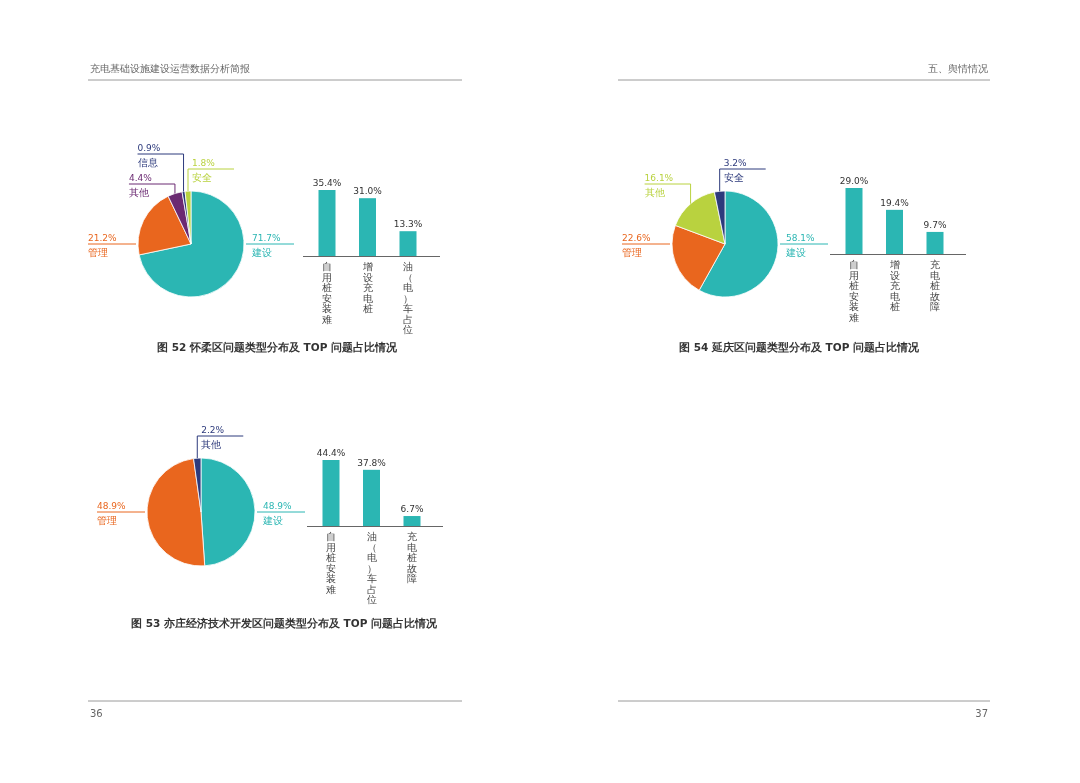  I want to click on data-label: 4.4%, so click(140, 178).